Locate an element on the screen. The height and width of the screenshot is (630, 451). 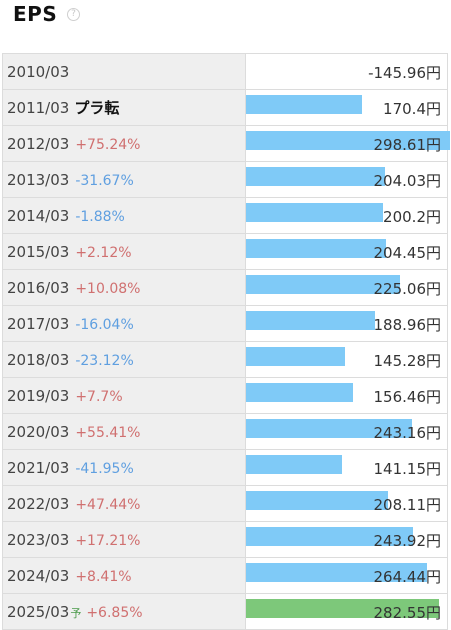
fiscal-year: 2025/03 is located at coordinates (38, 611).